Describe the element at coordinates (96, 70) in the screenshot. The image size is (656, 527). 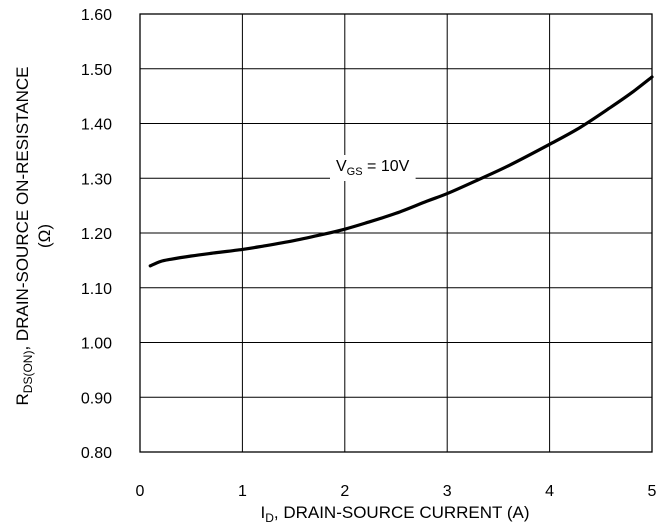
I see `y-tick-label: 1.50` at that location.